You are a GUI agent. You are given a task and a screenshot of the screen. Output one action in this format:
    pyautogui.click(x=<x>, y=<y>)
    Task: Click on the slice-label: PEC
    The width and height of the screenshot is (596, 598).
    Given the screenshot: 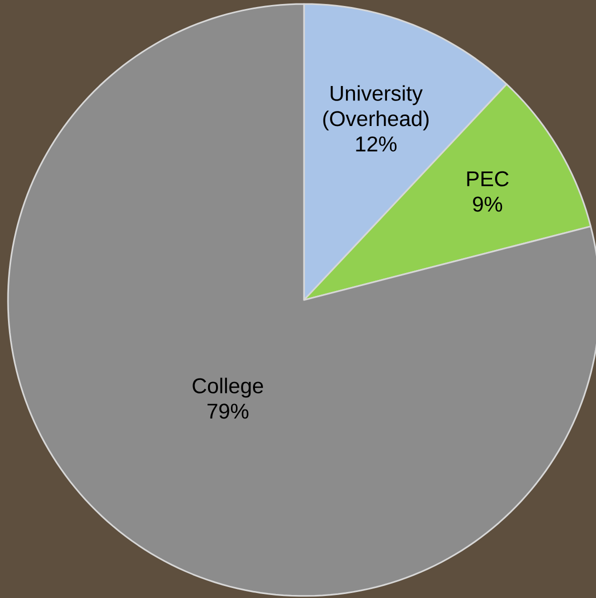 What is the action you would take?
    pyautogui.click(x=488, y=178)
    